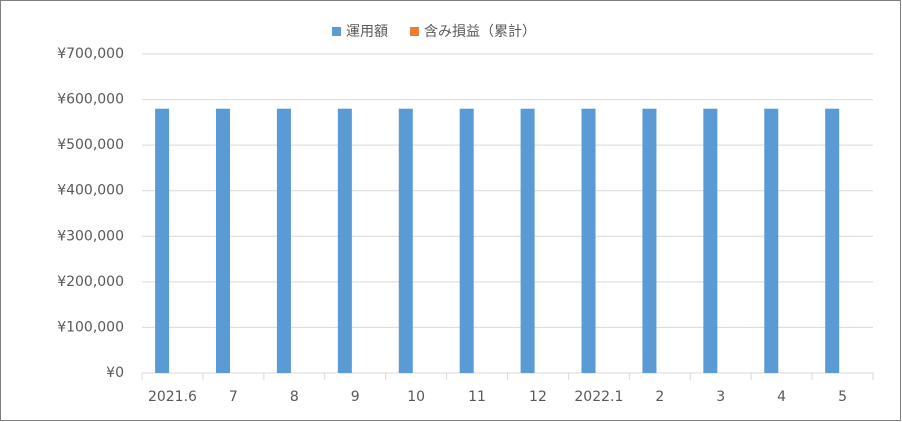 This screenshot has width=902, height=422. I want to click on y-tick-label: ¥200,000, so click(90, 282).